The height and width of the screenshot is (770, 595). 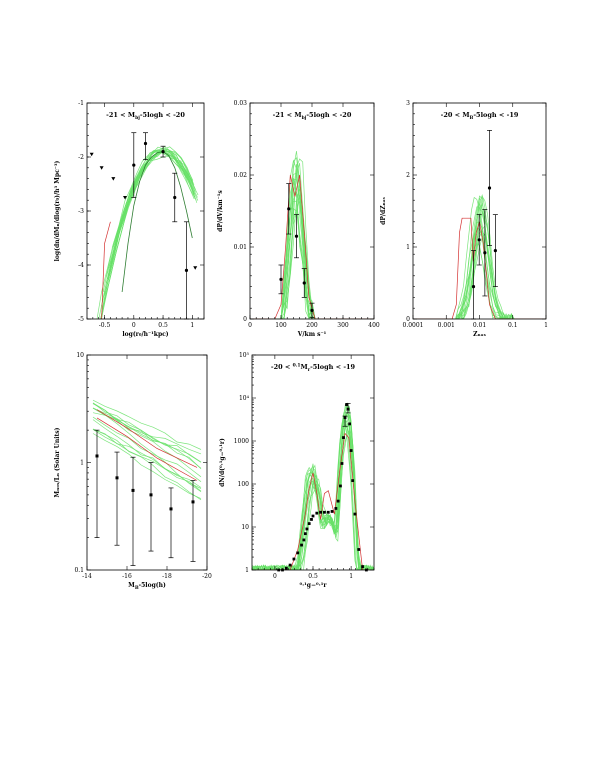 I want to click on title-sub: bj, so click(x=304, y=118).